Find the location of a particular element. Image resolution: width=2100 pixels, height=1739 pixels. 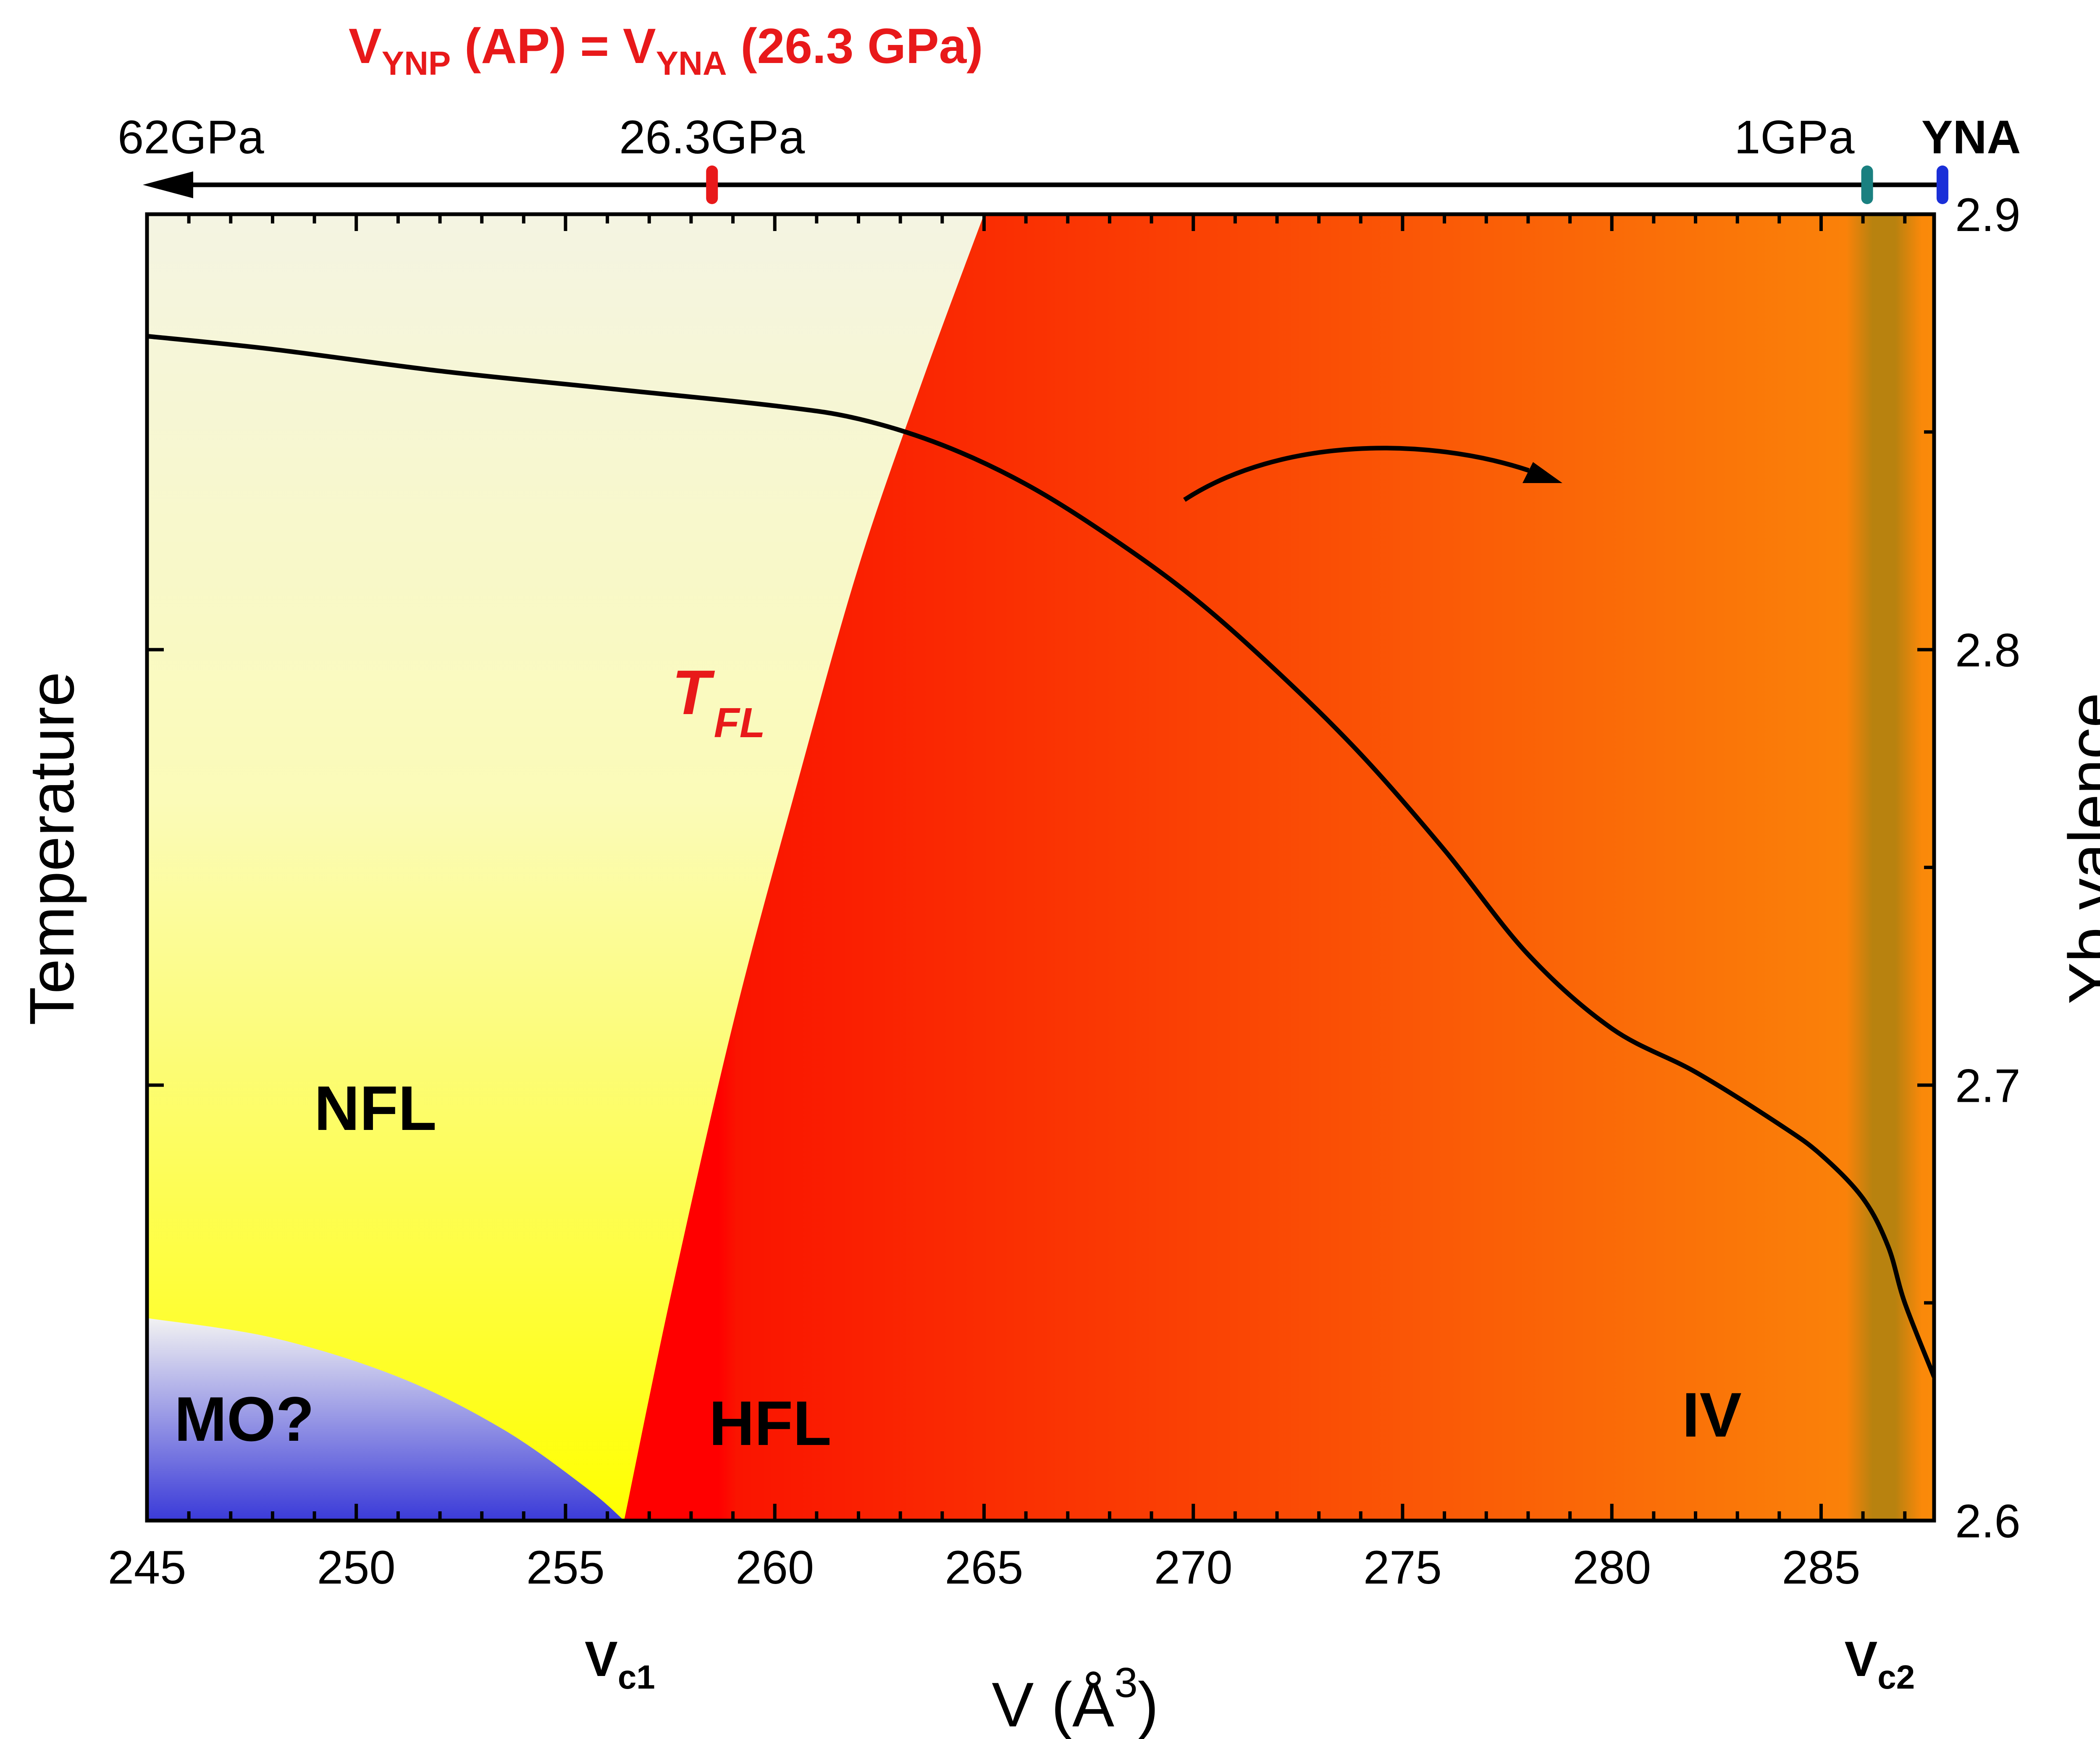

chart-header: VYNP (AP) = VYNA (26.3 GPa) is located at coordinates (666, 50).